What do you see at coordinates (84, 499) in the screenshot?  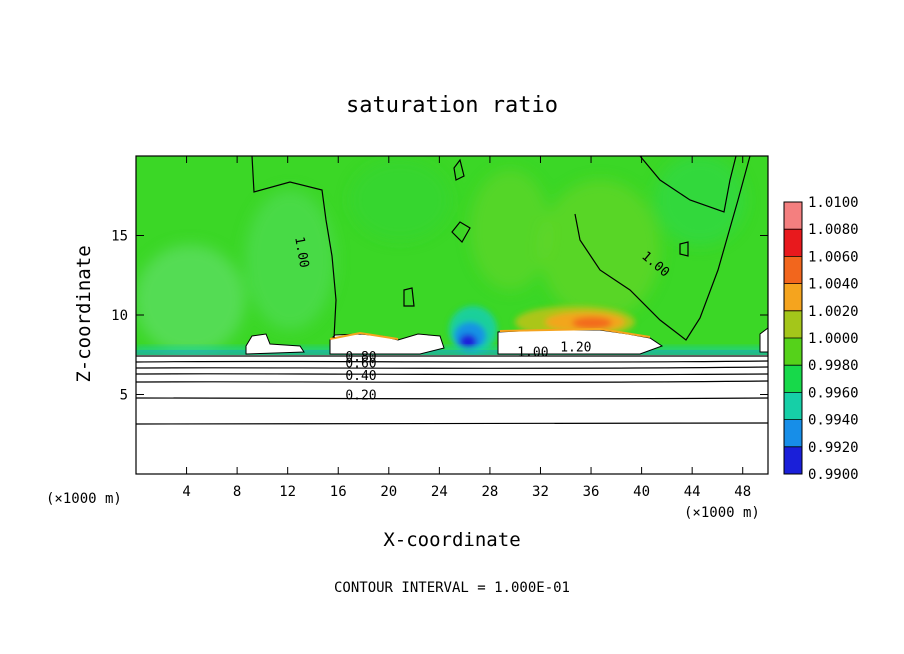 I see `x-axis-unit-left: (×1000 m)` at bounding box center [84, 499].